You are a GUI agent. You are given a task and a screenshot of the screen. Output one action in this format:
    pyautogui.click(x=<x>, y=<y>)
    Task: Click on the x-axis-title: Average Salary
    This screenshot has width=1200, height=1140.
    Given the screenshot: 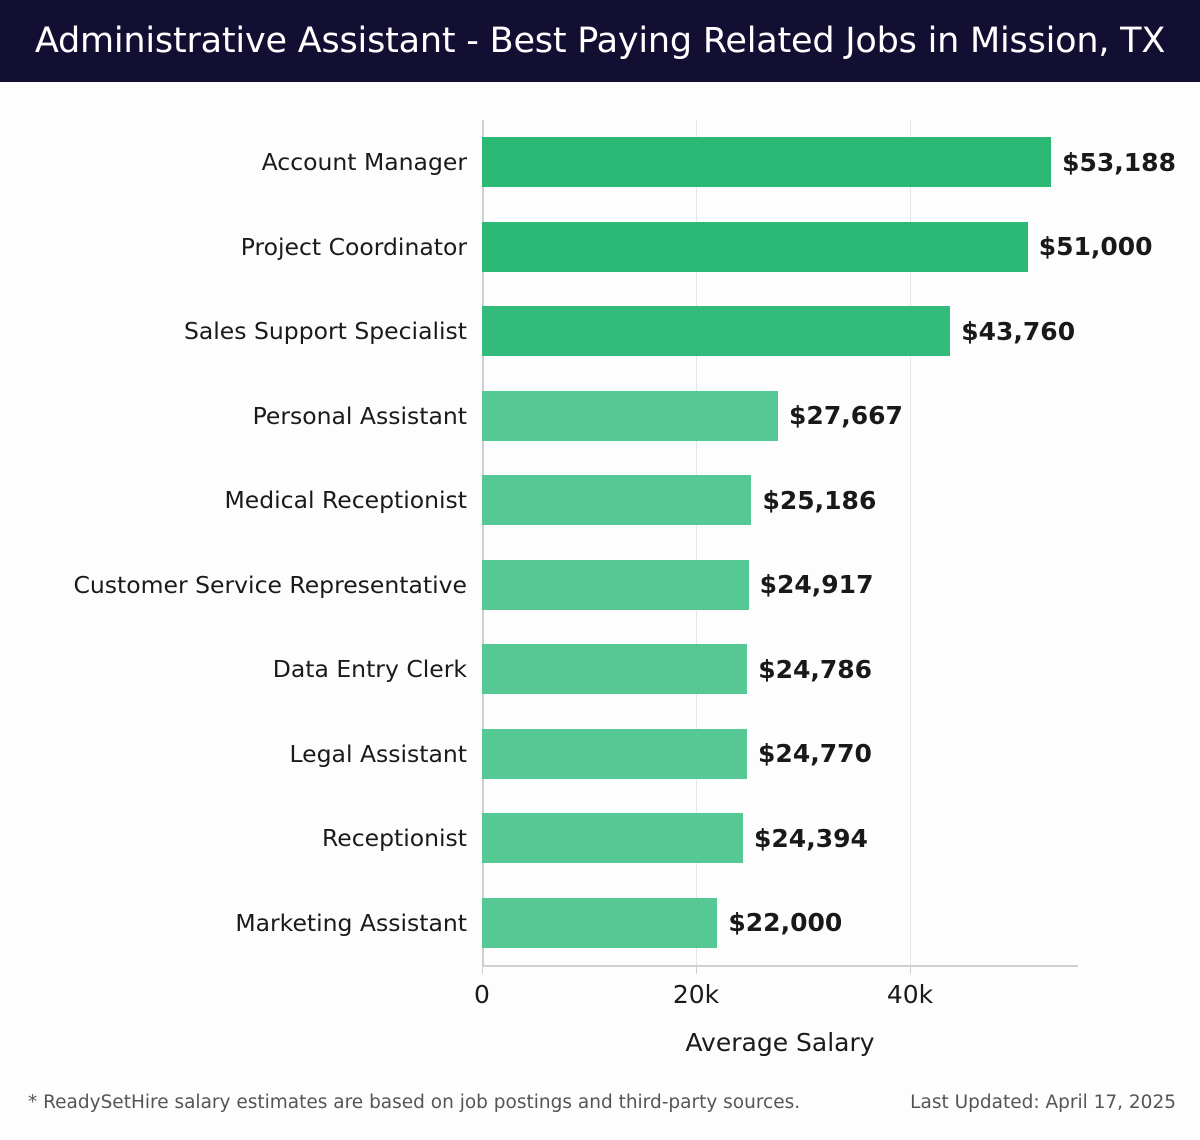 What is the action you would take?
    pyautogui.click(x=780, y=1042)
    